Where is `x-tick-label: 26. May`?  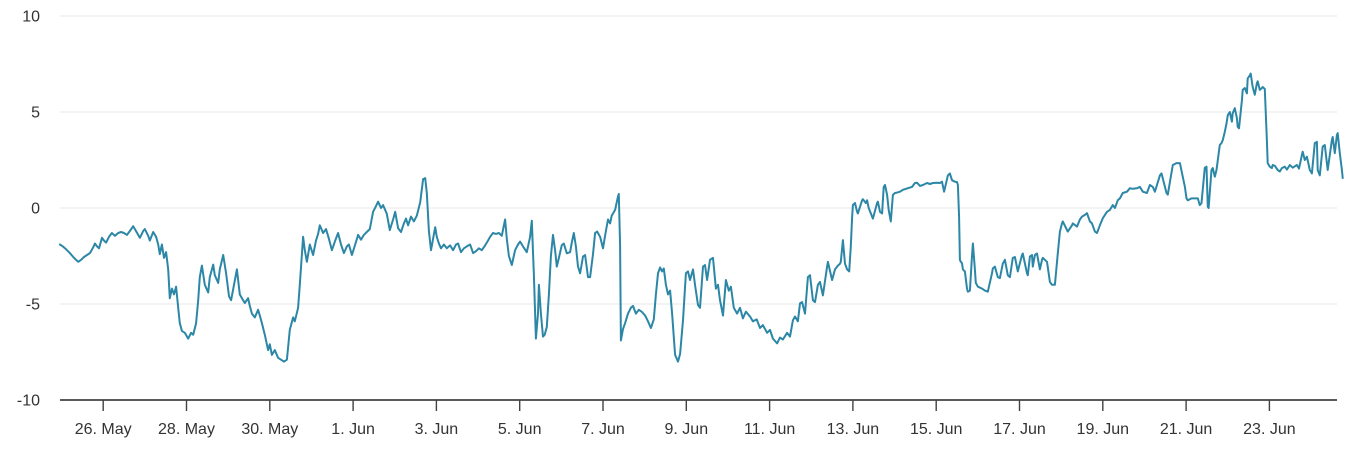 x-tick-label: 26. May is located at coordinates (103, 429).